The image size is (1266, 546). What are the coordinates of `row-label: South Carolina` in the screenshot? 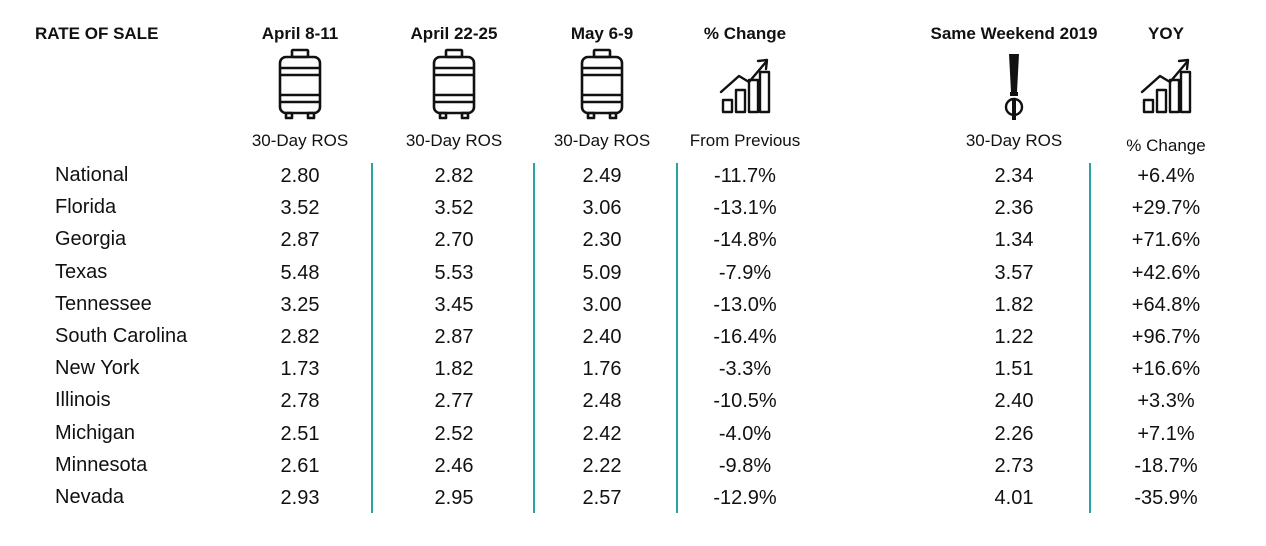 It's located at (121, 336).